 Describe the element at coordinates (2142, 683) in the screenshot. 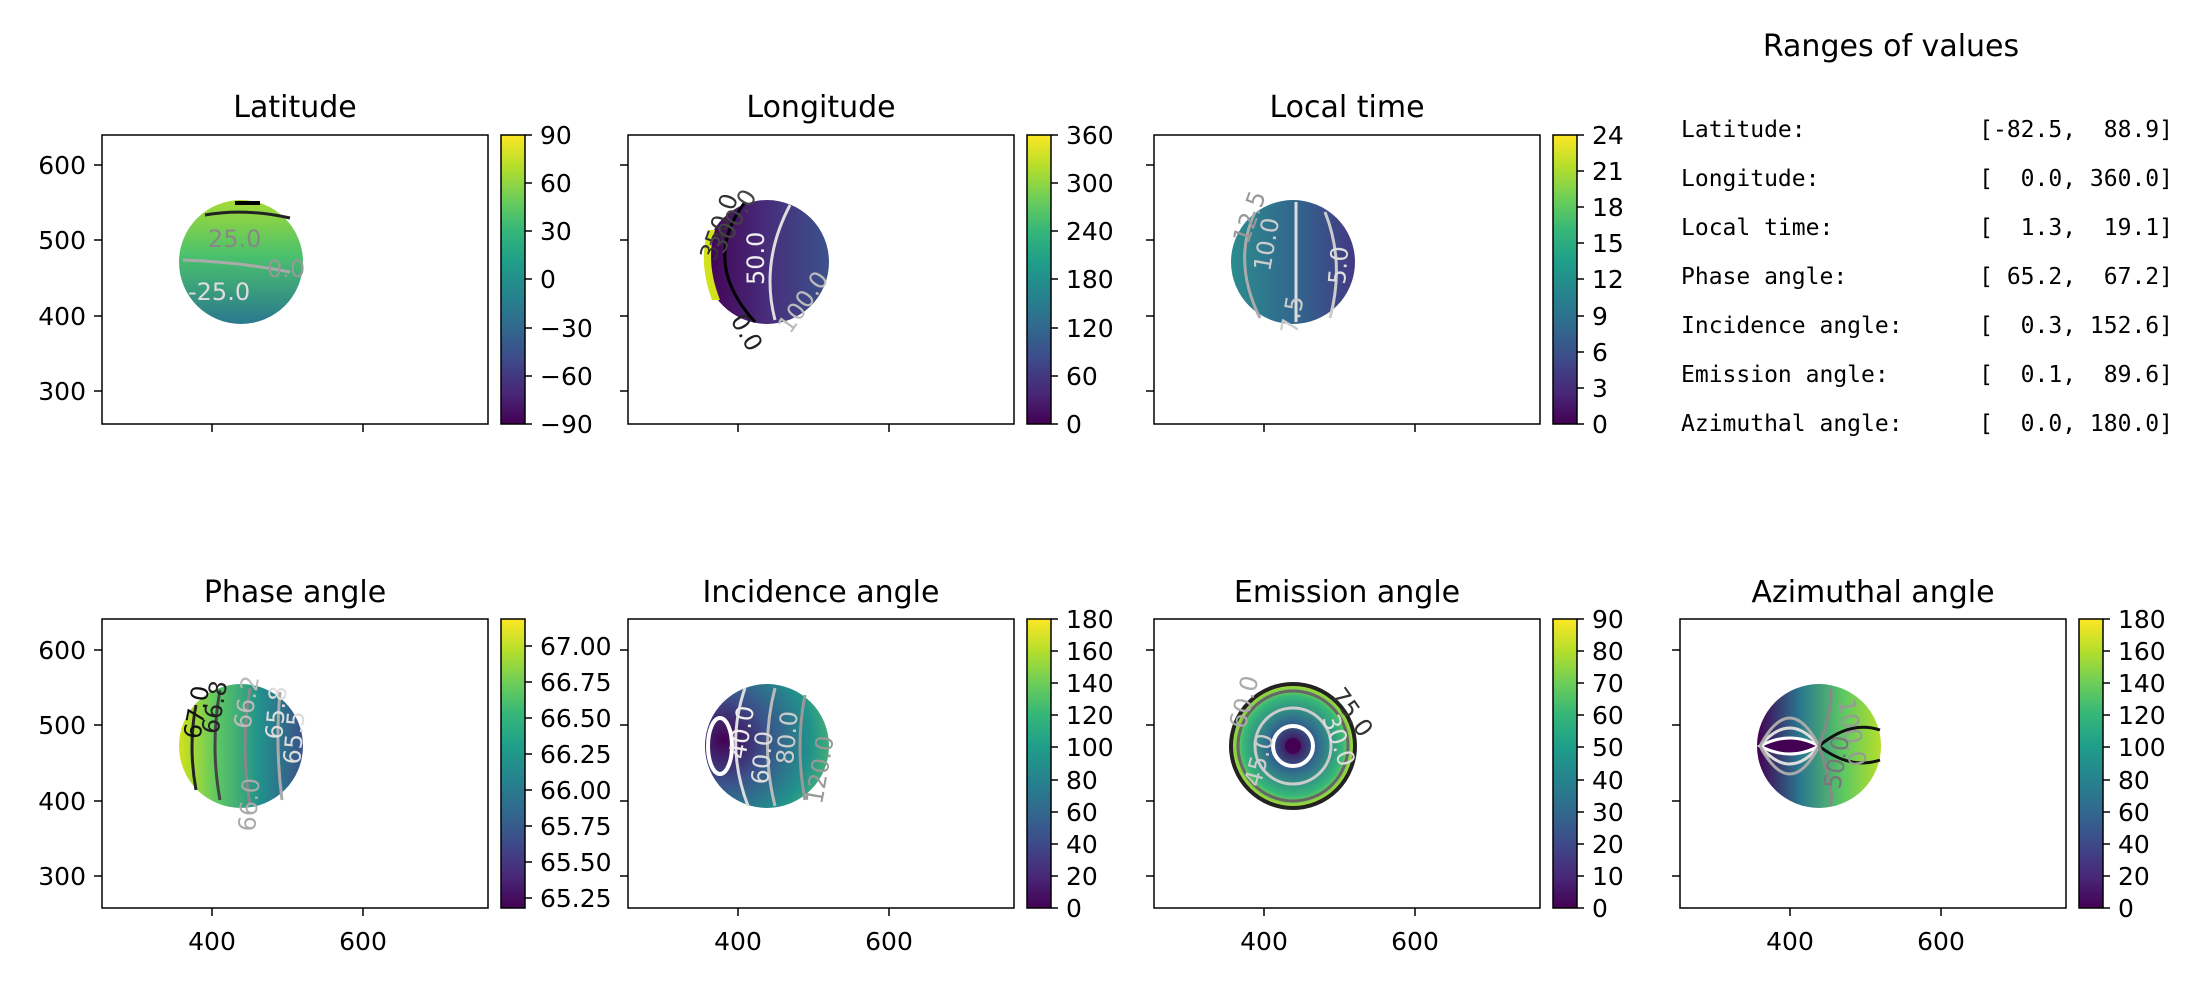

I see `colorbar-tick-label: 140` at that location.